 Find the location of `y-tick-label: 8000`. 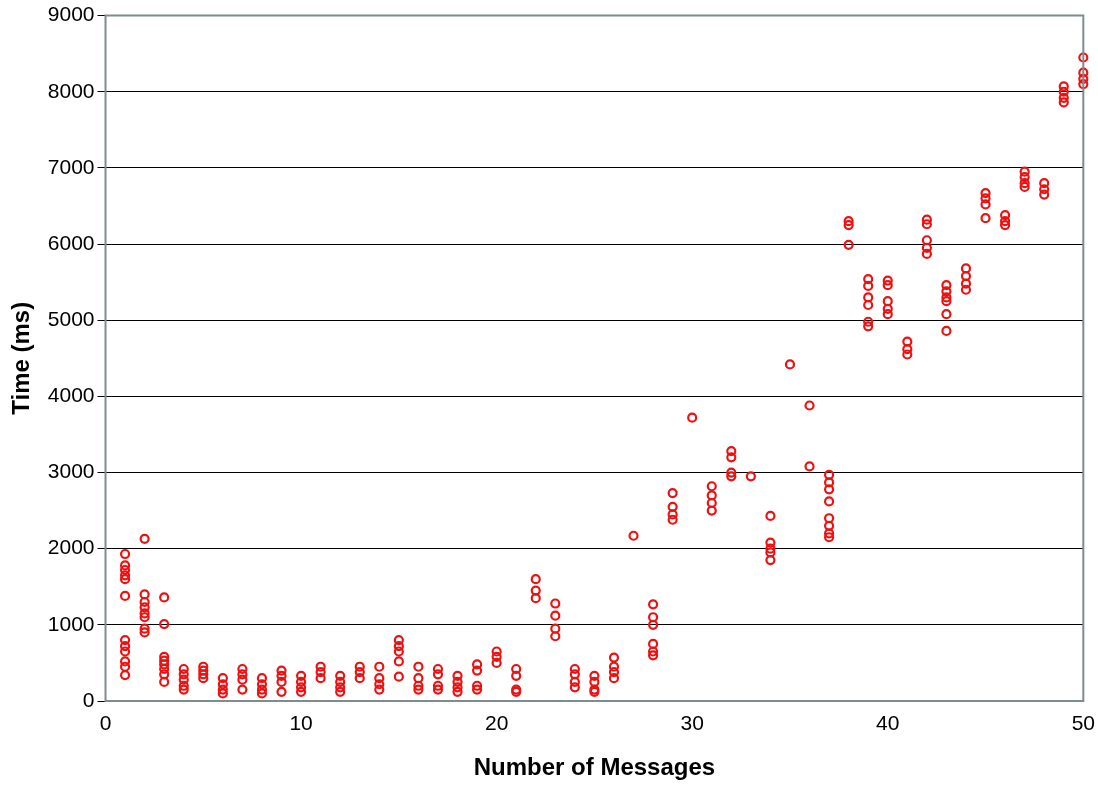

y-tick-label: 8000 is located at coordinates (71, 90).